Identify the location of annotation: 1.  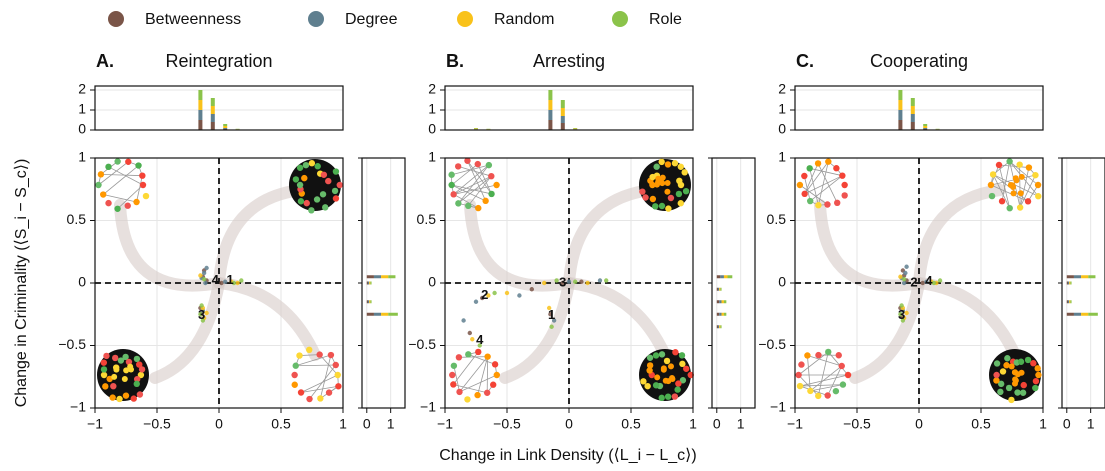
(230, 279).